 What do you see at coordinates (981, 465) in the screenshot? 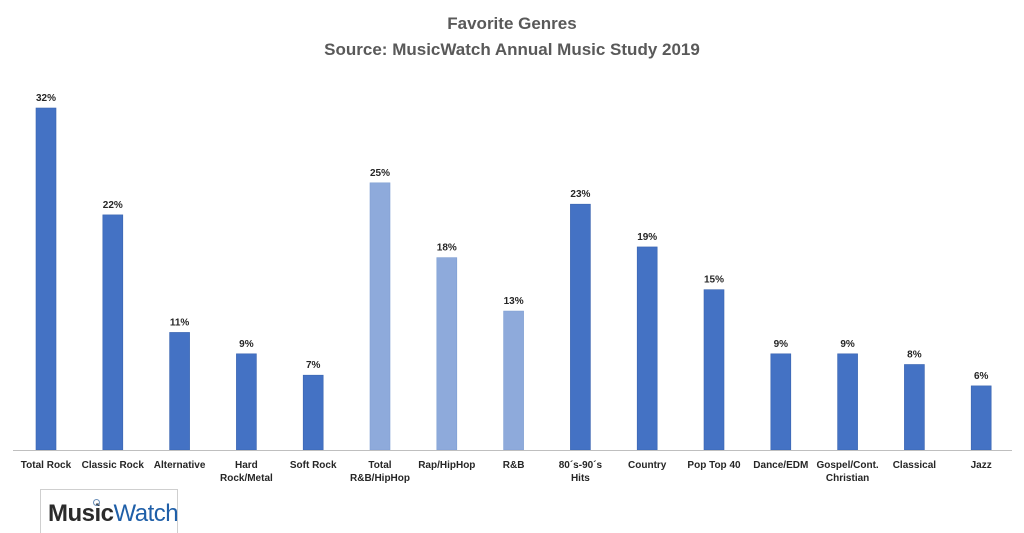
I see `x-tick-label-jazz: Jazz` at bounding box center [981, 465].